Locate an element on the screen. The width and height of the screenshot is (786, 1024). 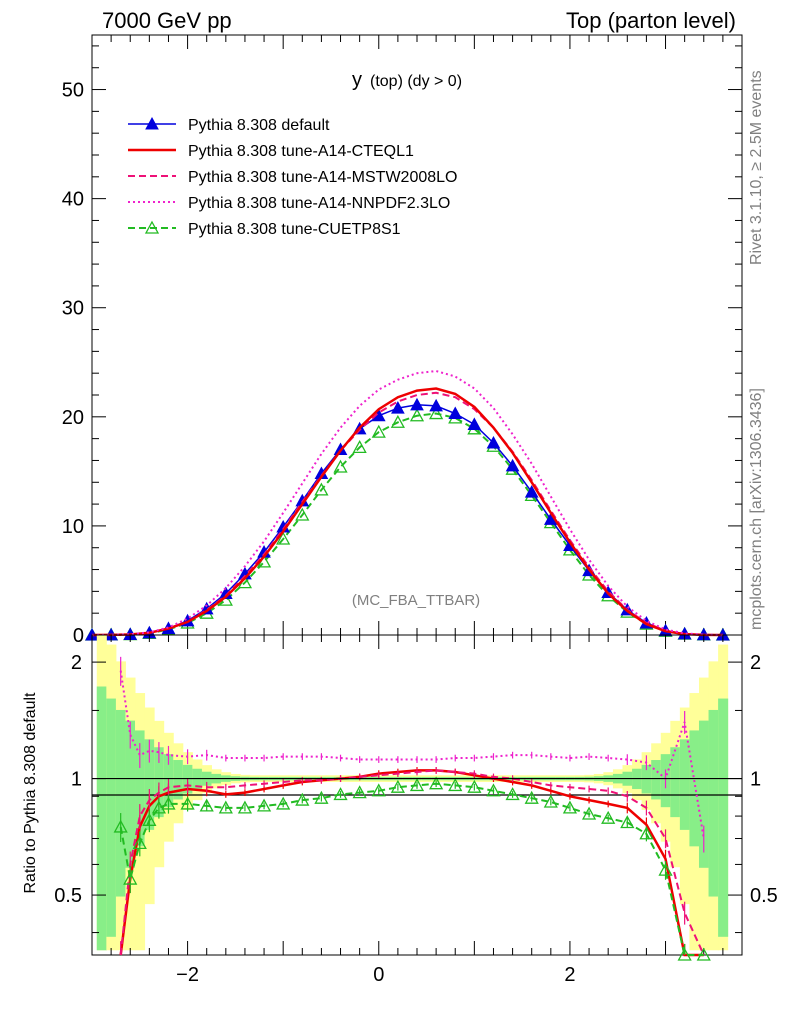
mcplots-label: mcplots.cern.ch [arXiv:1306.3436] is located at coordinates (756, 509).